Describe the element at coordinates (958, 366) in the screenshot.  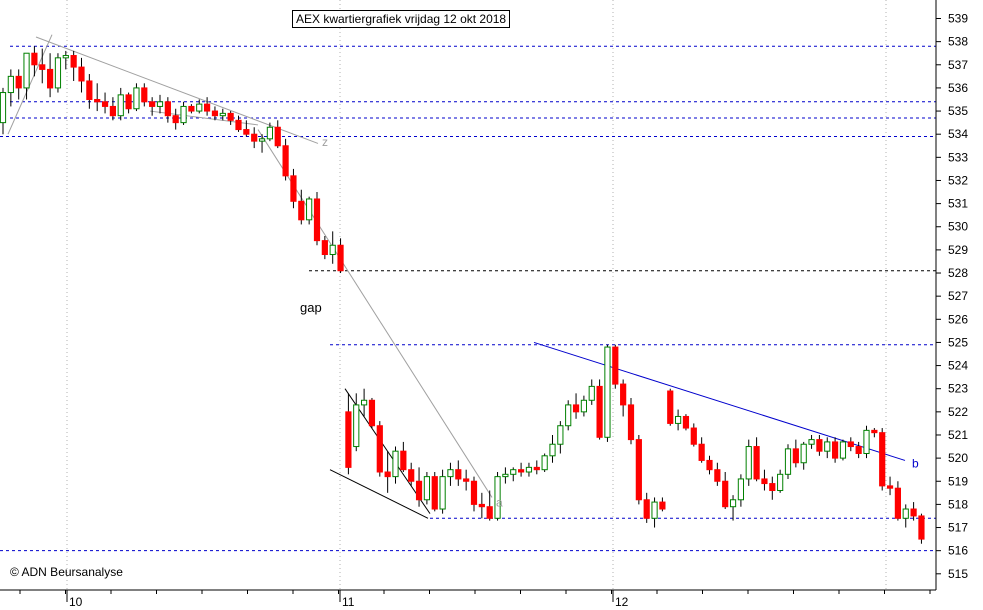
I see `y-tick-label: 524` at that location.